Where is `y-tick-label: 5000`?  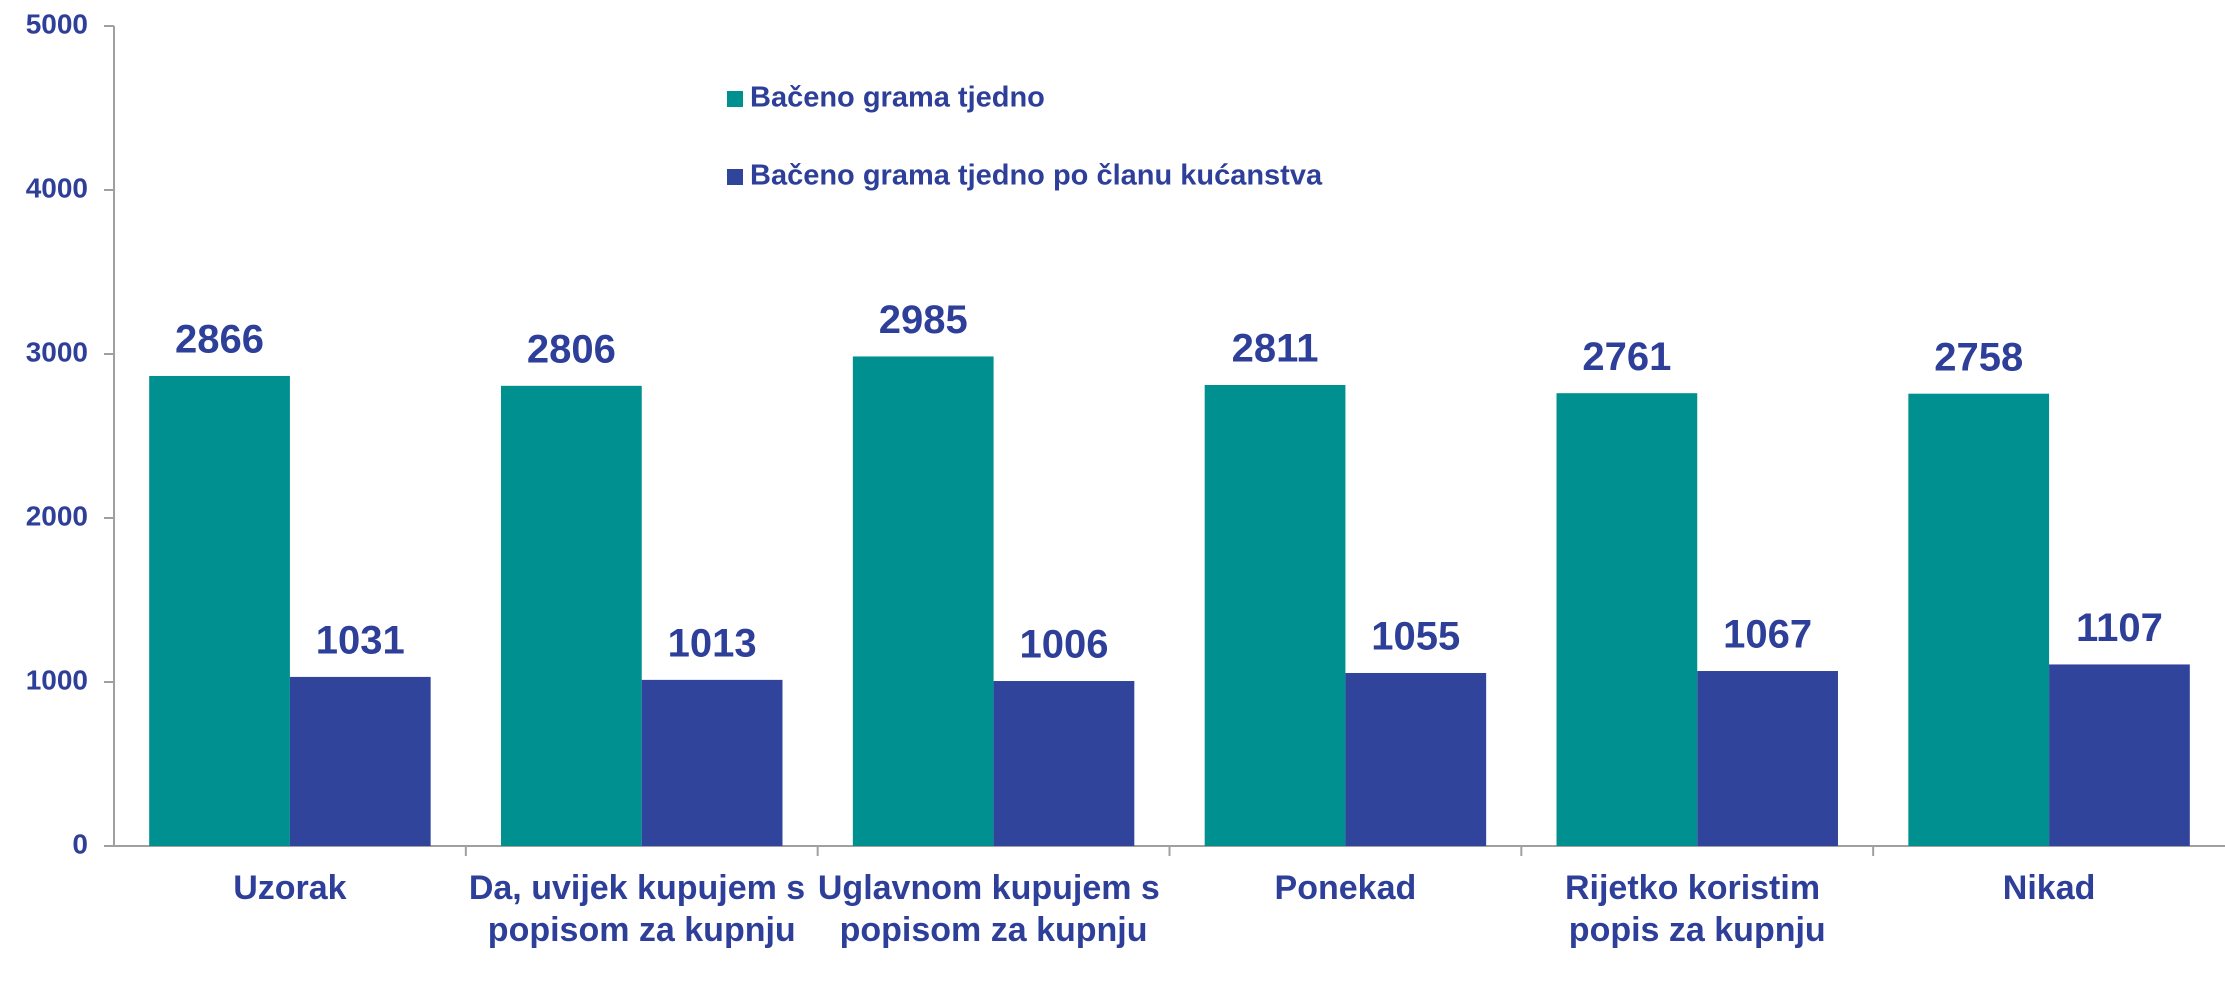
y-tick-label: 5000 is located at coordinates (57, 23).